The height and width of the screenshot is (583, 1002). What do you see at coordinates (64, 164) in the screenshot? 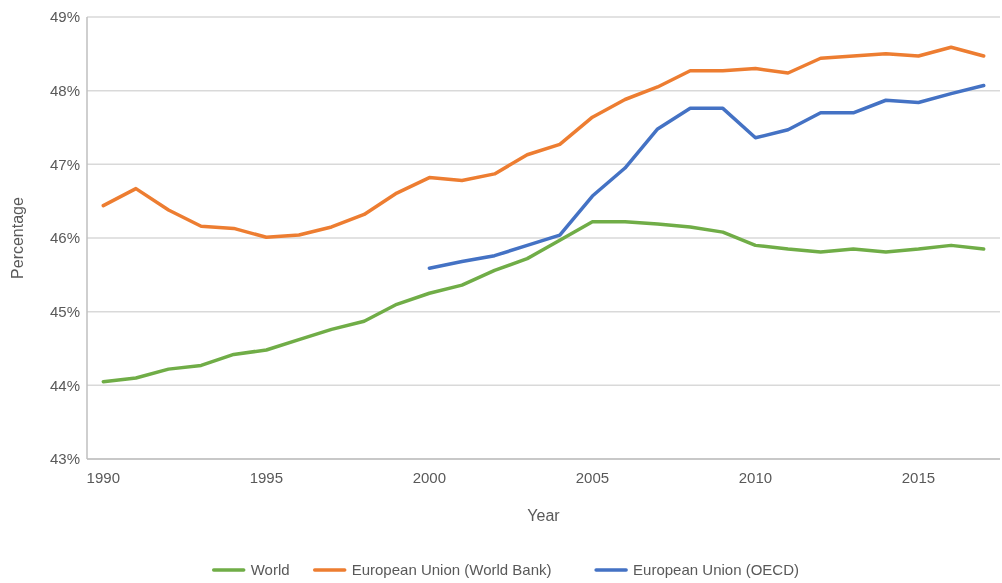
I see `y-tick-label: 47%` at bounding box center [64, 164].